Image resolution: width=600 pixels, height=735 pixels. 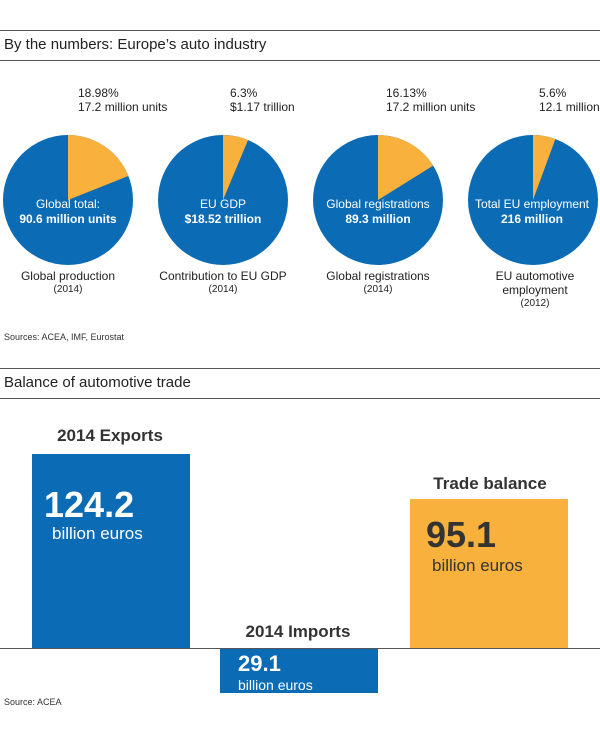 What do you see at coordinates (298, 631) in the screenshot?
I see `imports-label: 2014 Imports` at bounding box center [298, 631].